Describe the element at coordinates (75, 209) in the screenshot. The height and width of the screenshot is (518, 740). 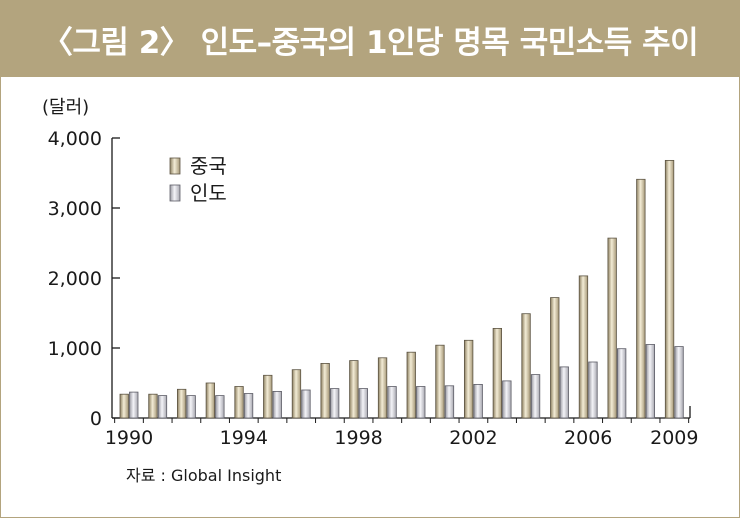
I see `y-tick-label: 3,000` at that location.